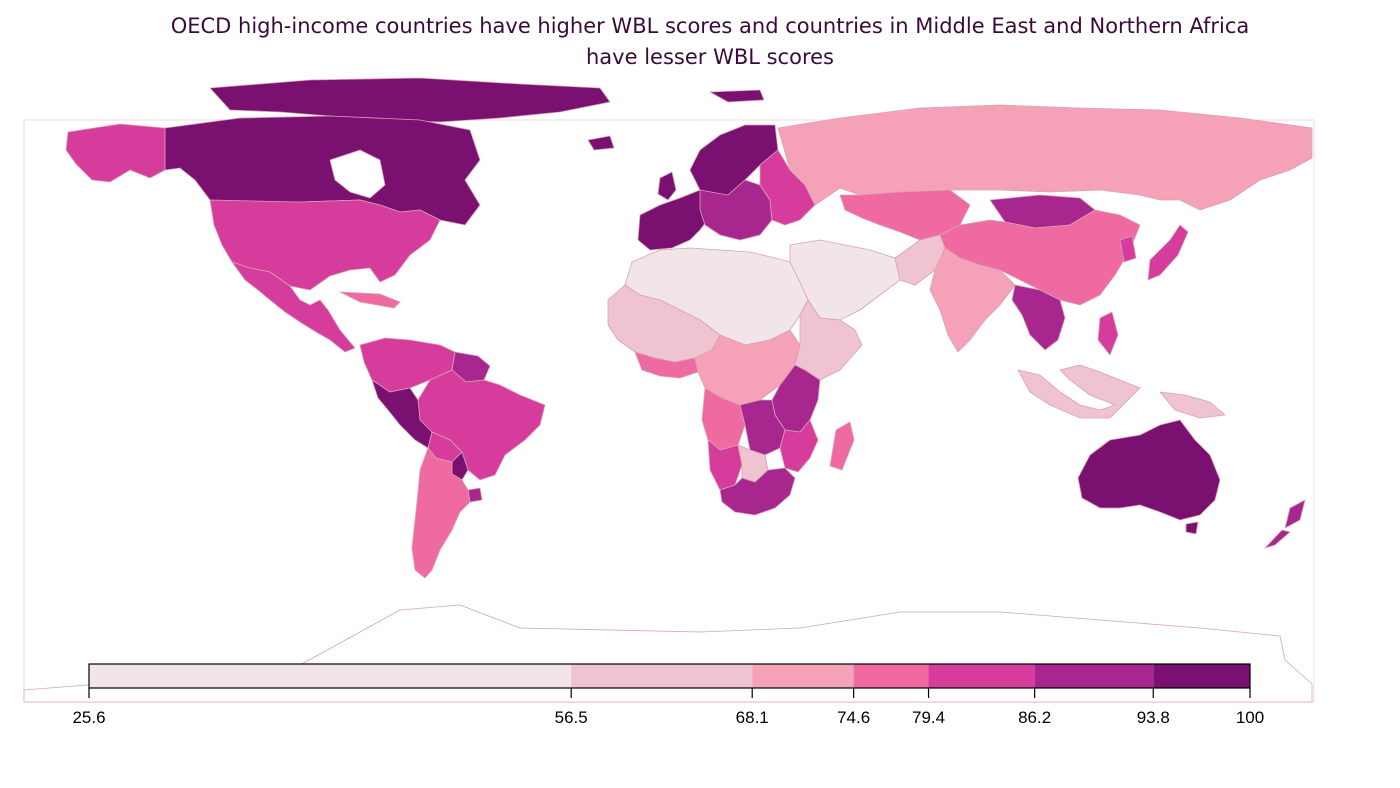 The height and width of the screenshot is (788, 1400). I want to click on region-new-zealand, so click(1285, 524).